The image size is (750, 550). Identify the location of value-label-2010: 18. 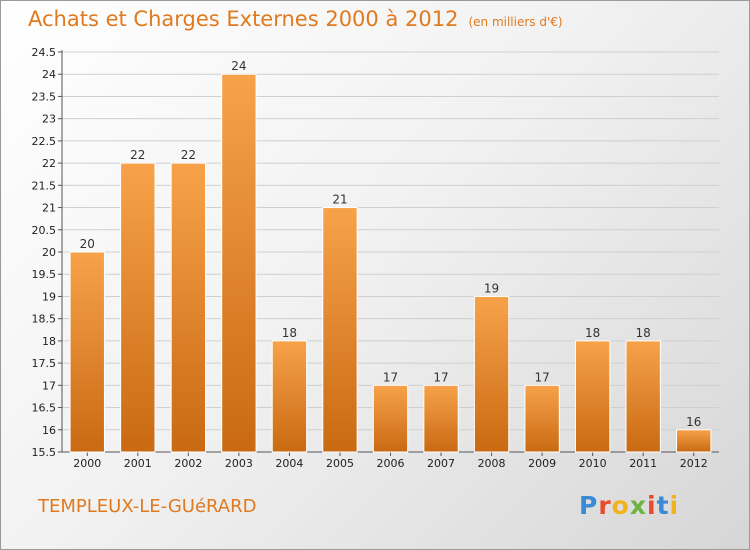
(592, 333).